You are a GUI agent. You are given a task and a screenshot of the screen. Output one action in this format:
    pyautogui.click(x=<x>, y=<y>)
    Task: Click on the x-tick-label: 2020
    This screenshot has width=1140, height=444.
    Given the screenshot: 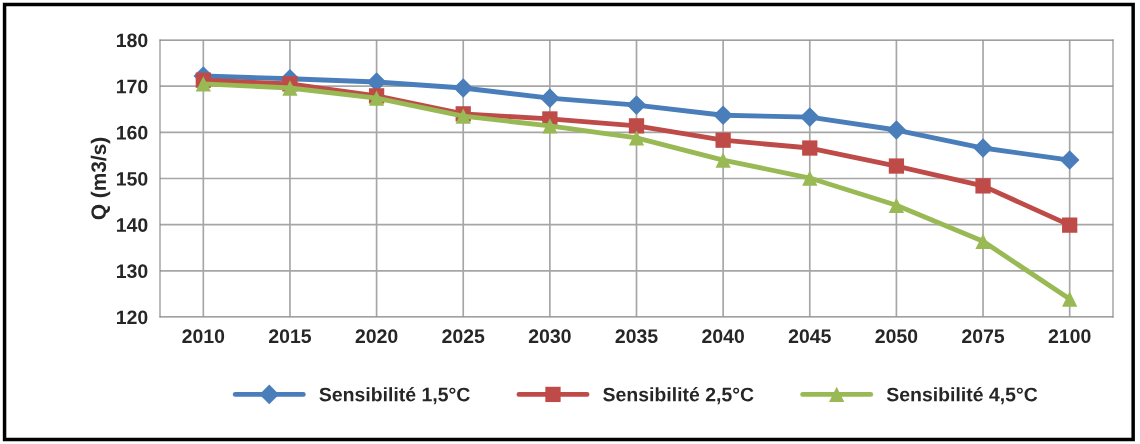 What is the action you would take?
    pyautogui.click(x=376, y=336)
    